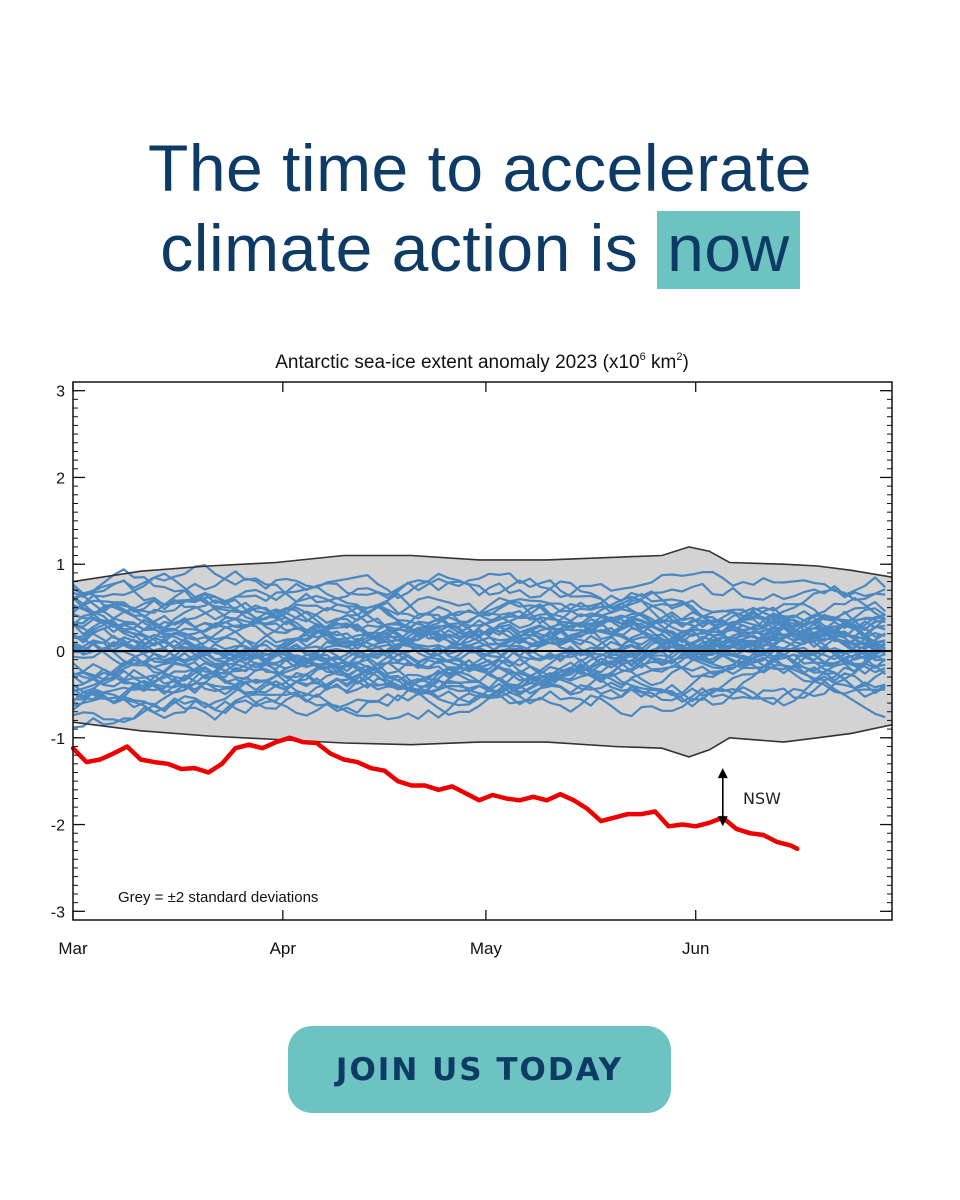  I want to click on series-2023-line, so click(435, 793).